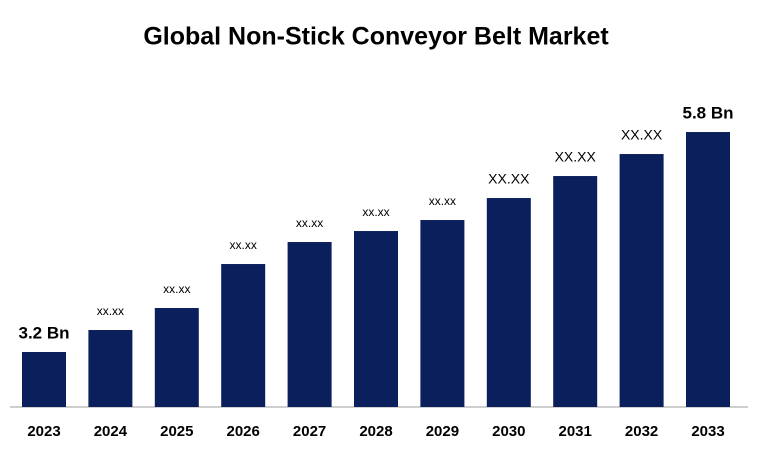 The width and height of the screenshot is (763, 451). I want to click on x-tick-label: 2028, so click(375, 431).